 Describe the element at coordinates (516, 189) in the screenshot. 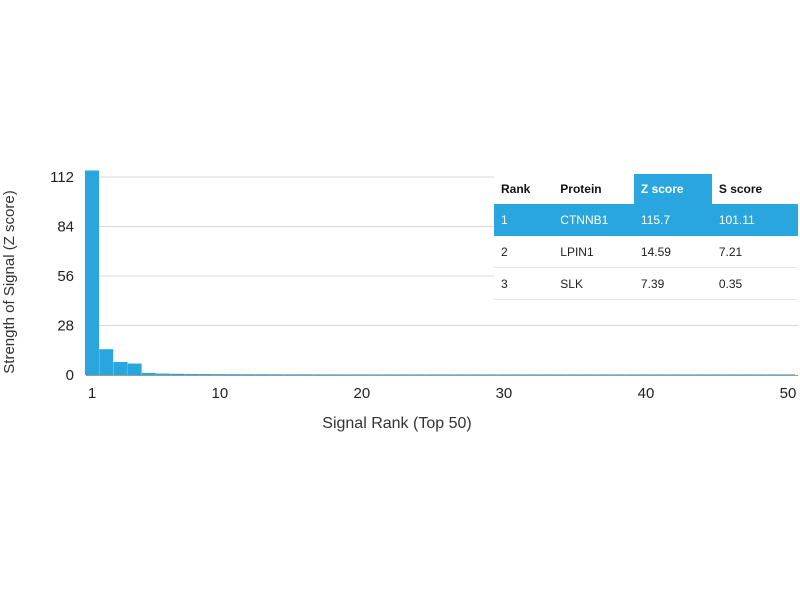

I see `header-rank: Rank` at that location.